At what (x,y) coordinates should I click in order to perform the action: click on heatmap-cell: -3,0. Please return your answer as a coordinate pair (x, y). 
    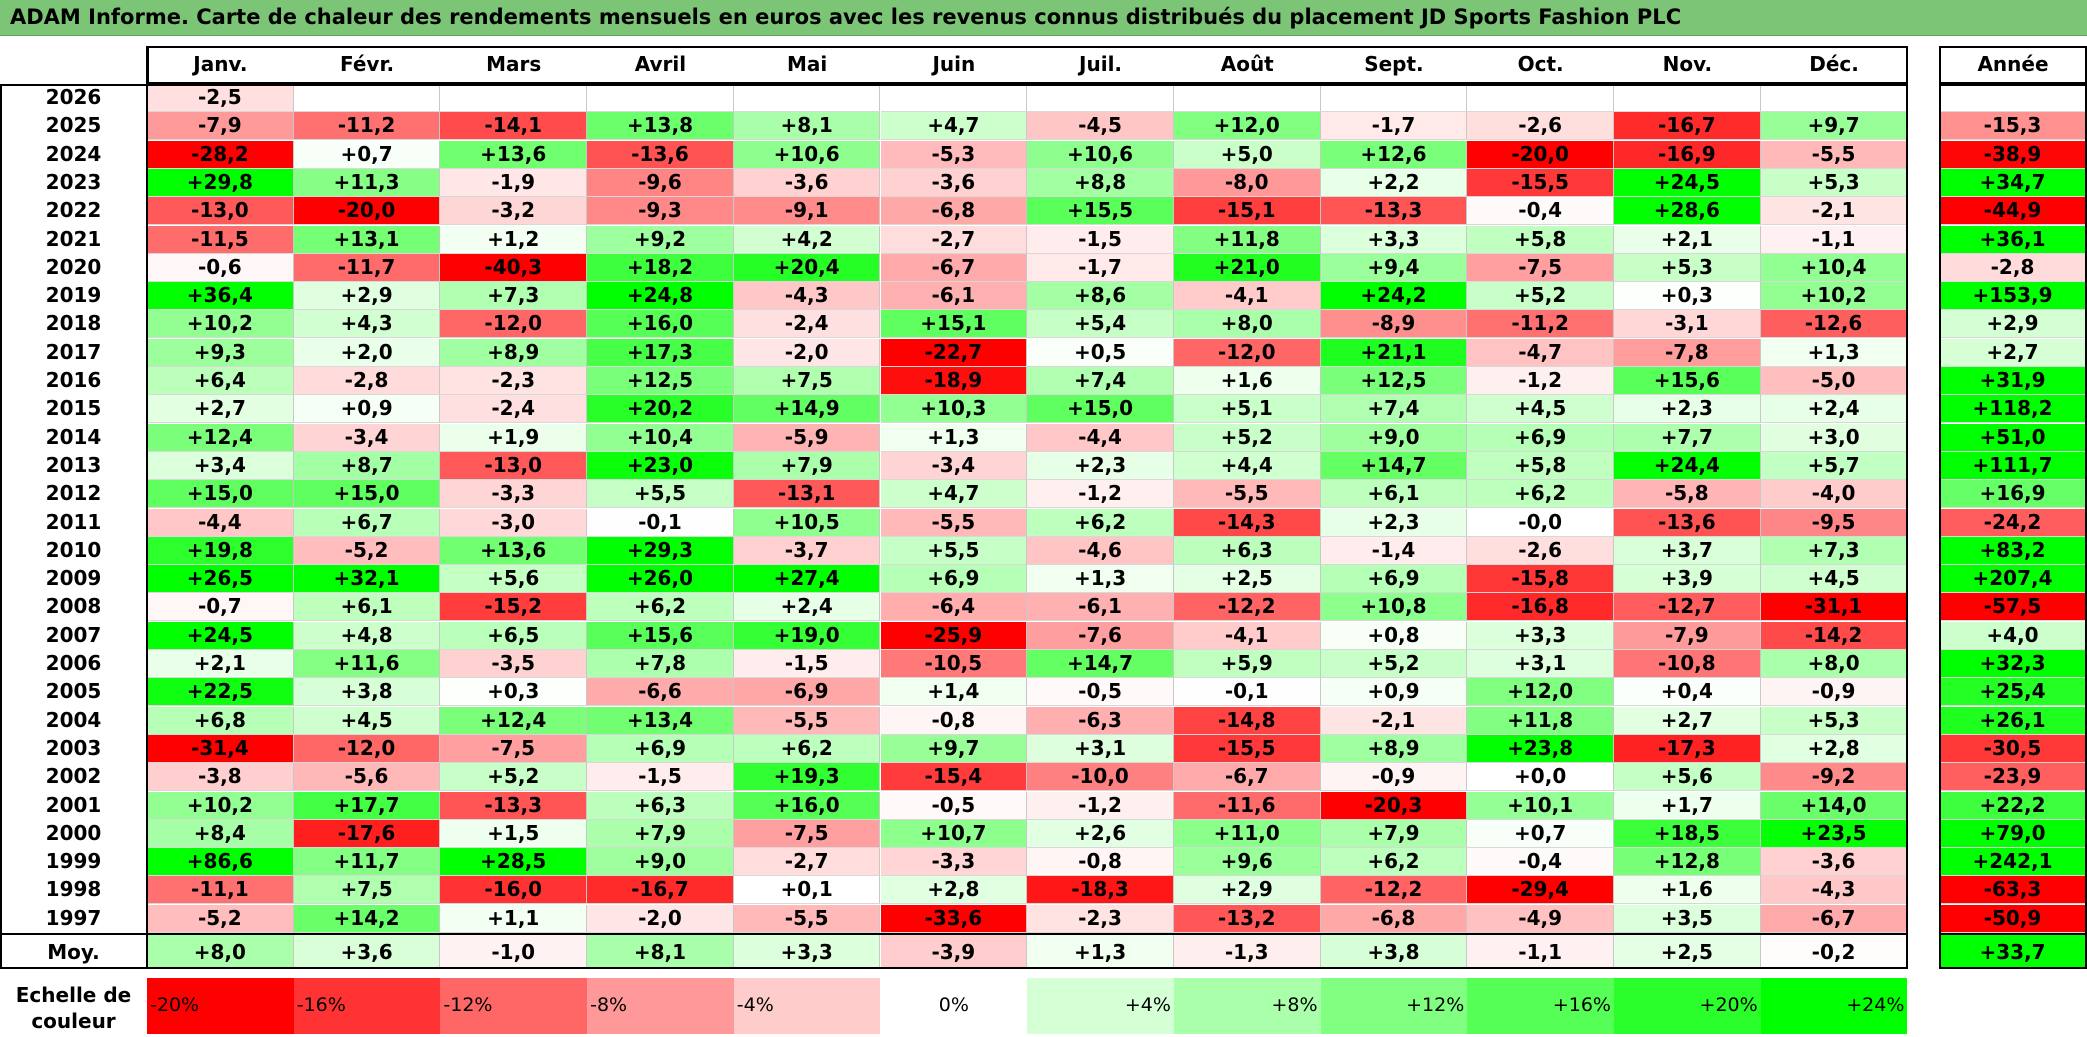
    Looking at the image, I should click on (514, 522).